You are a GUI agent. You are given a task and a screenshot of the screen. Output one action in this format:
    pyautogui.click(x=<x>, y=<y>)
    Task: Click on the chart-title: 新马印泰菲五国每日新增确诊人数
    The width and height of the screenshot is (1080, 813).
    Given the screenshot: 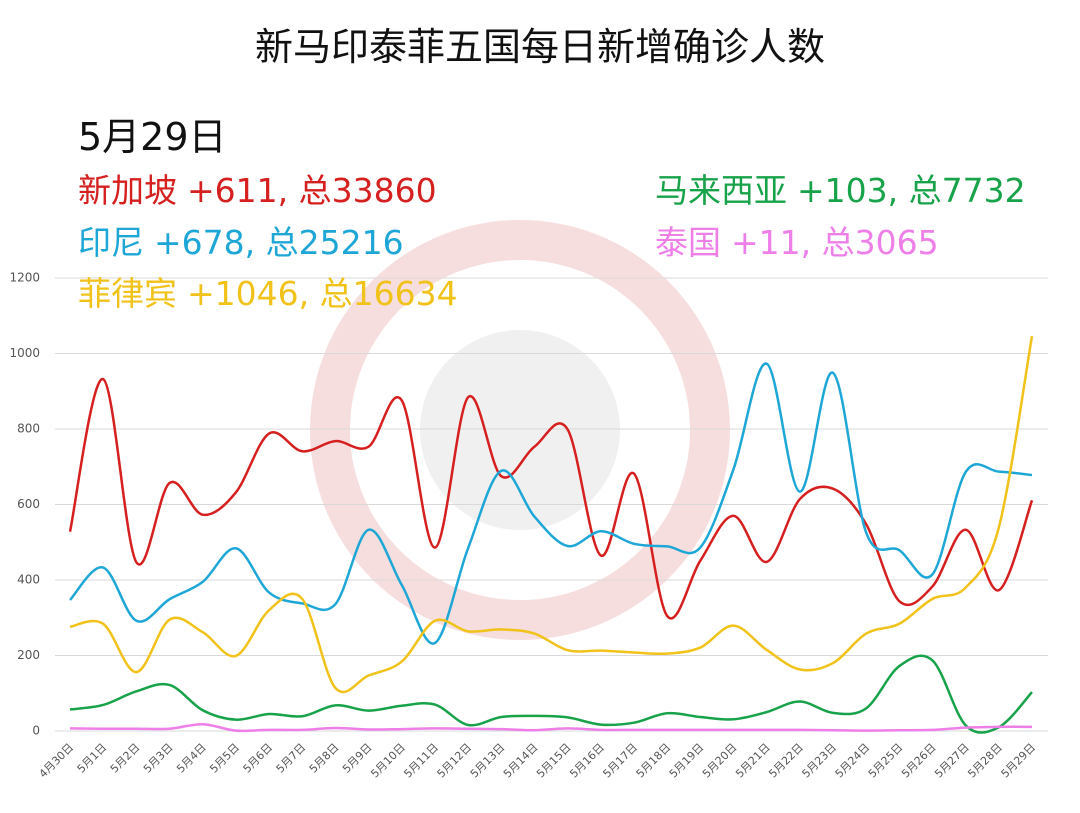 What is the action you would take?
    pyautogui.click(x=540, y=47)
    